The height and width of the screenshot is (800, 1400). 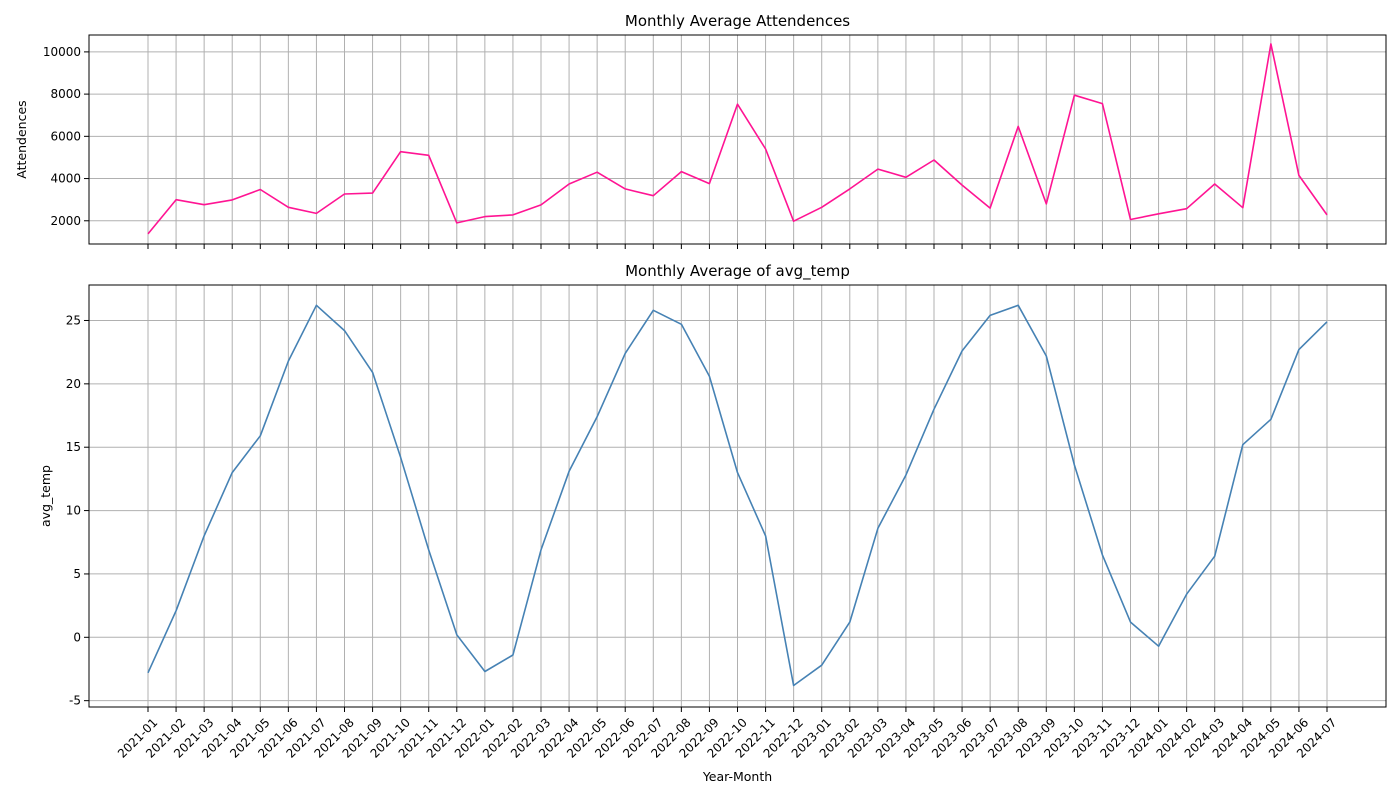 What do you see at coordinates (737, 271) in the screenshot?
I see `avg-temp-chart-title: Monthly Average of avg_temp` at bounding box center [737, 271].